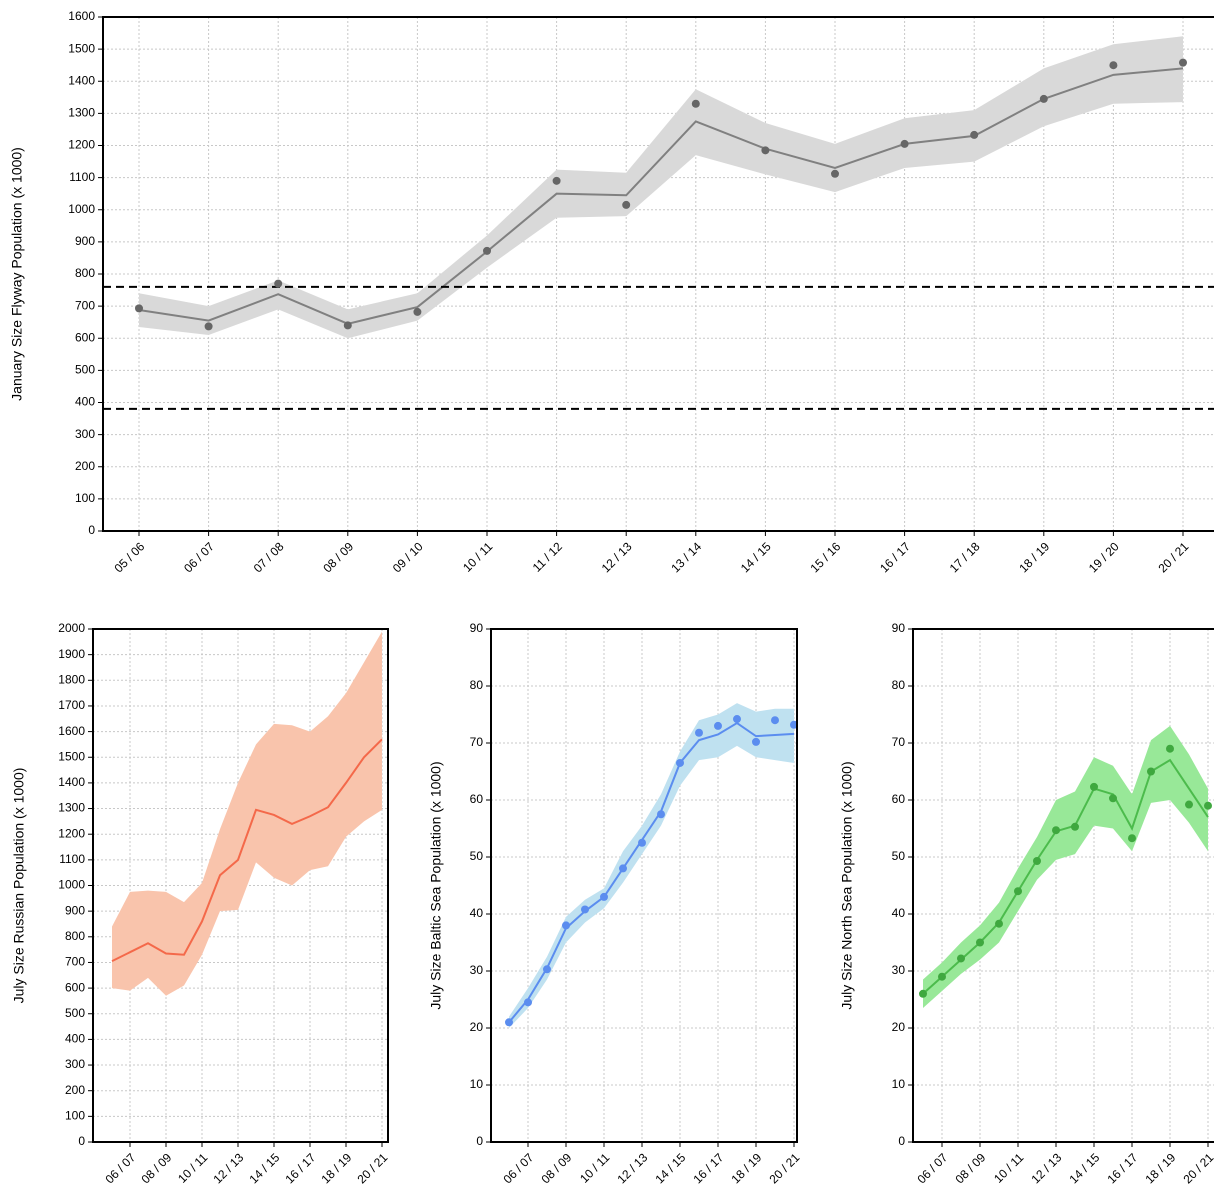 The width and height of the screenshot is (1214, 1200). Describe the element at coordinates (81, 48) in the screenshot. I see `y-tick-label: 1500` at that location.